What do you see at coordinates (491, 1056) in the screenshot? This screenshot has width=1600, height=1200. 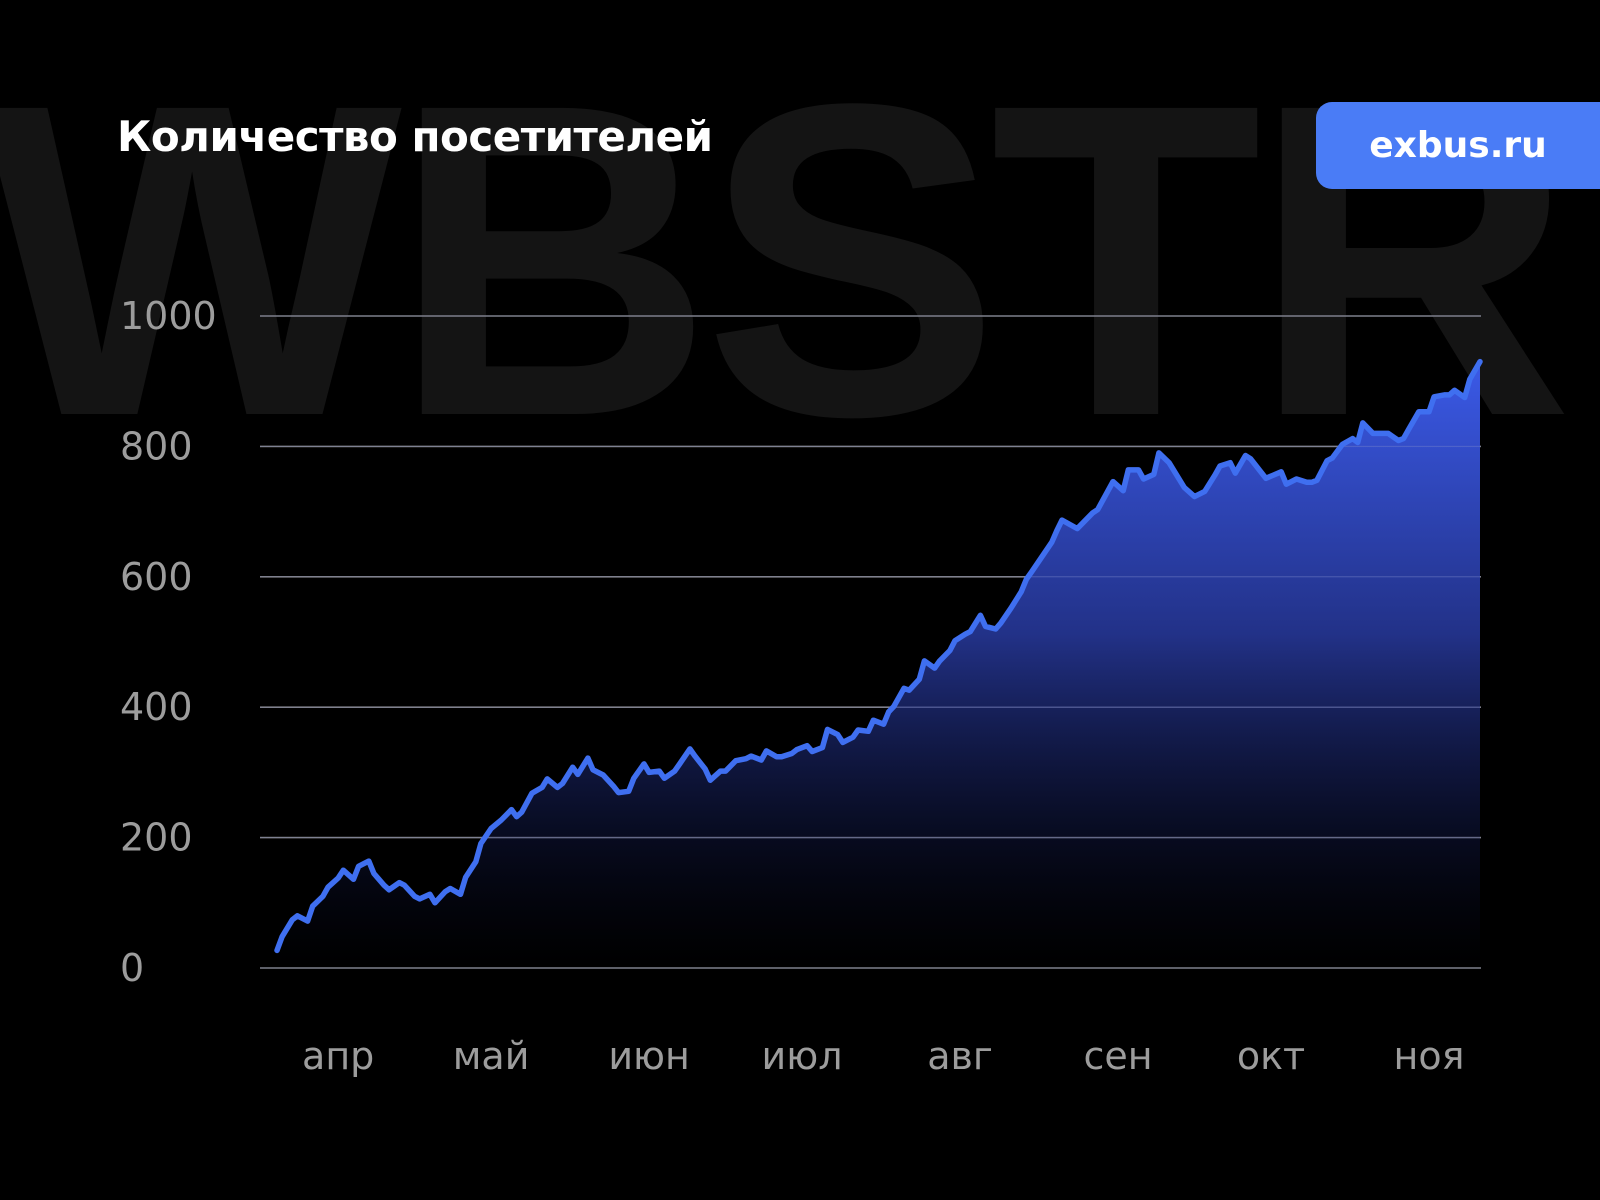 I see `x-tick-label: май` at bounding box center [491, 1056].